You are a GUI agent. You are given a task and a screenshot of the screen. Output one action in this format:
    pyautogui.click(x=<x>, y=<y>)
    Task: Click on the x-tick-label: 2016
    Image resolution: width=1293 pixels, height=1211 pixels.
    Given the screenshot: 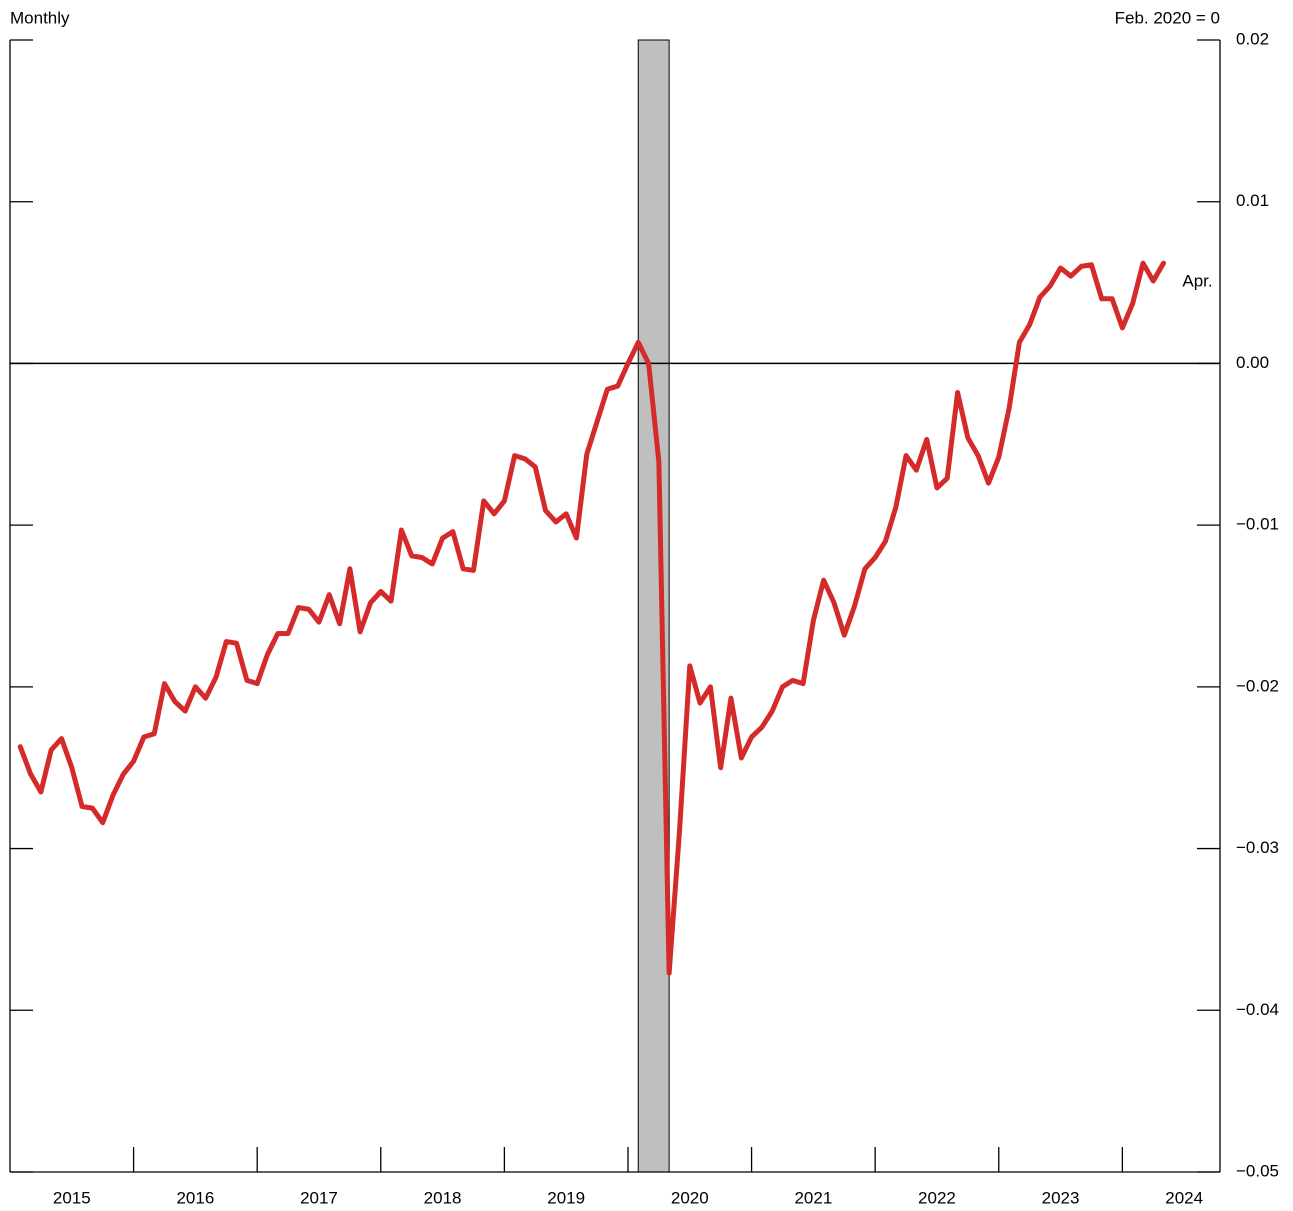 What is the action you would take?
    pyautogui.click(x=195, y=1197)
    